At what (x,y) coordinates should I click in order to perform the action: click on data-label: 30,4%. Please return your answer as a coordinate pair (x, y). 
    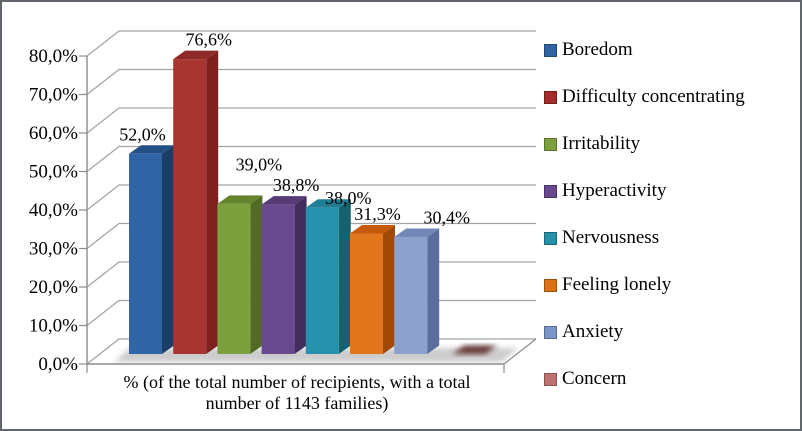
    Looking at the image, I should click on (446, 217).